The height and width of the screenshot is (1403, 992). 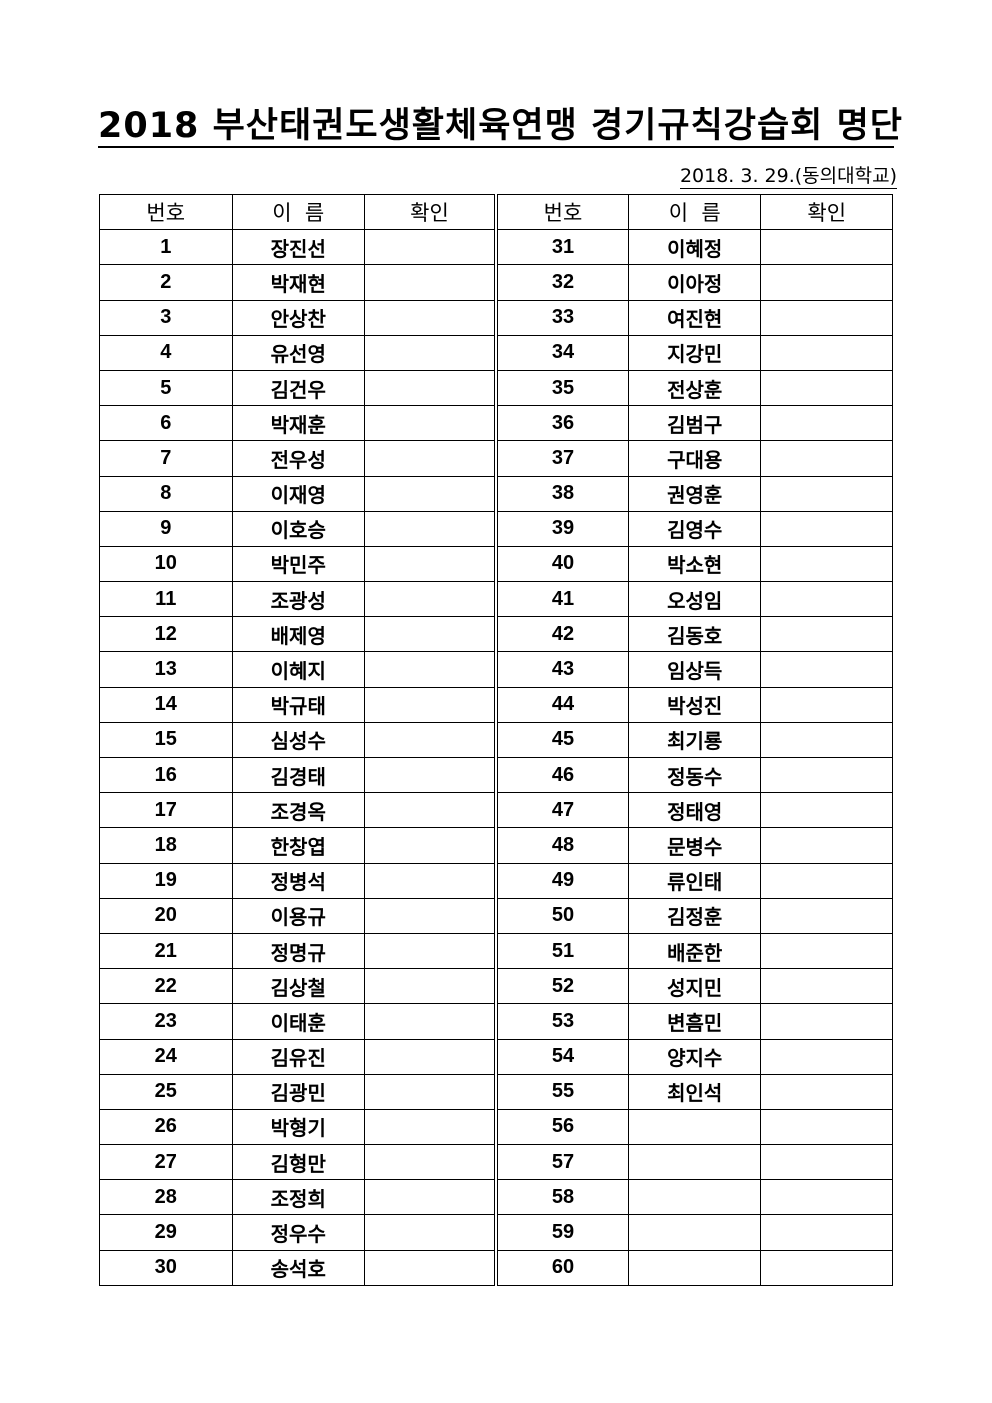 What do you see at coordinates (561, 423) in the screenshot?
I see `row-number: 36` at bounding box center [561, 423].